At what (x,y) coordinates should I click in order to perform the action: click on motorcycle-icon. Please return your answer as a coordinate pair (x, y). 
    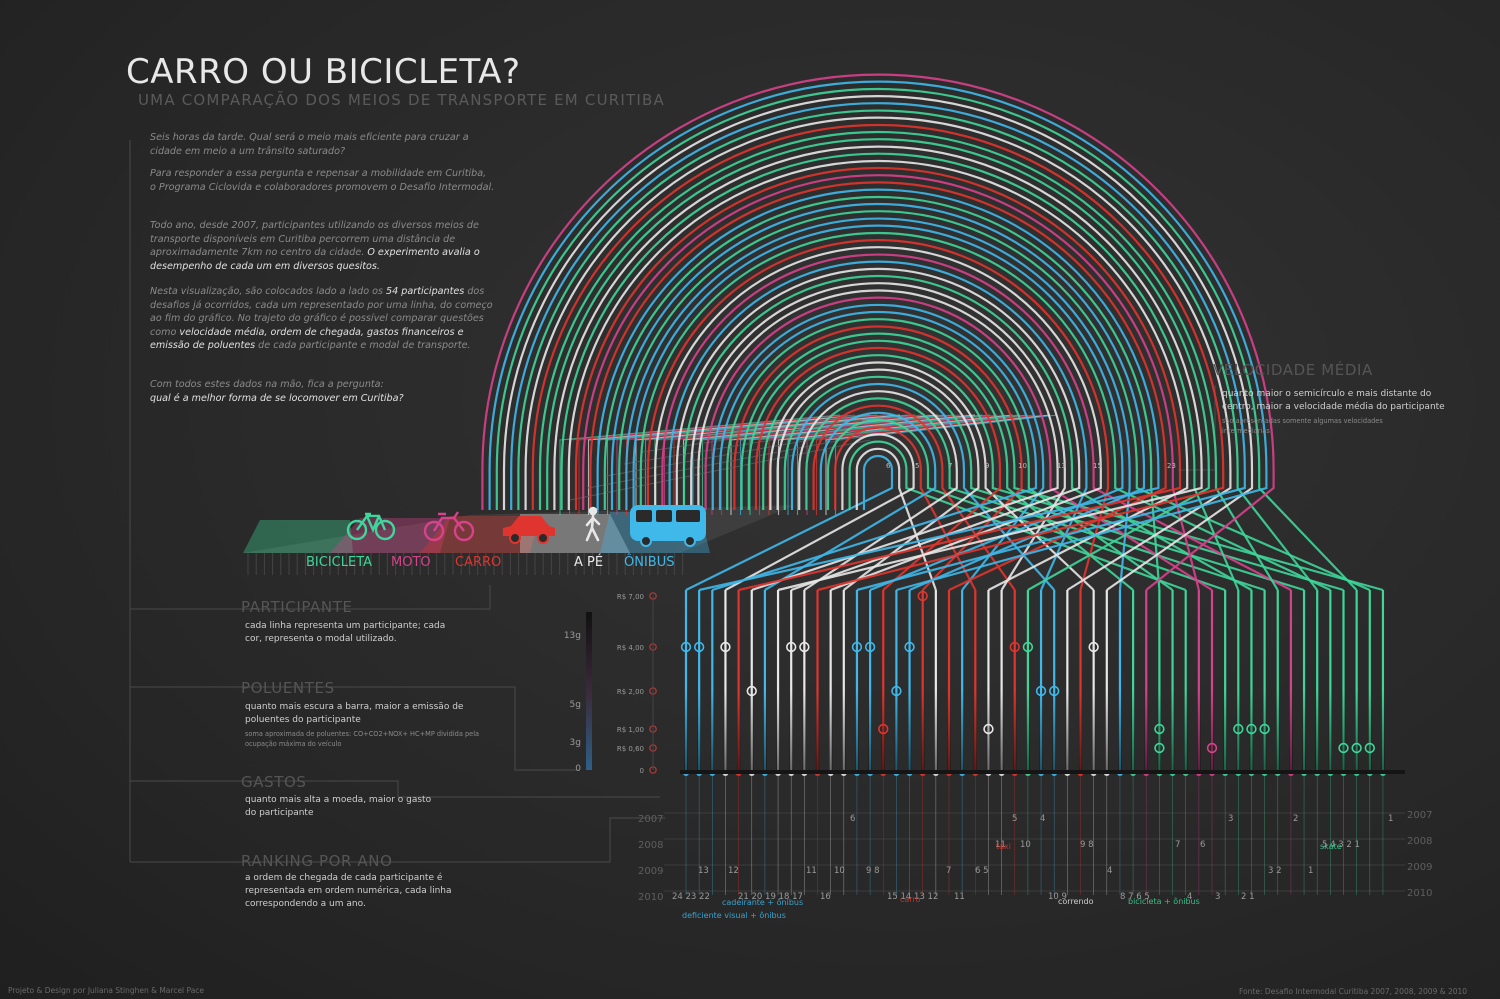
    Looking at the image, I should click on (449, 526).